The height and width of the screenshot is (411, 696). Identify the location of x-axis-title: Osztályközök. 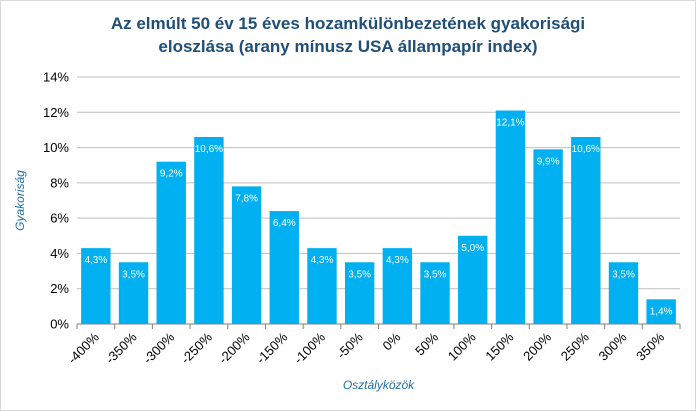
(379, 385).